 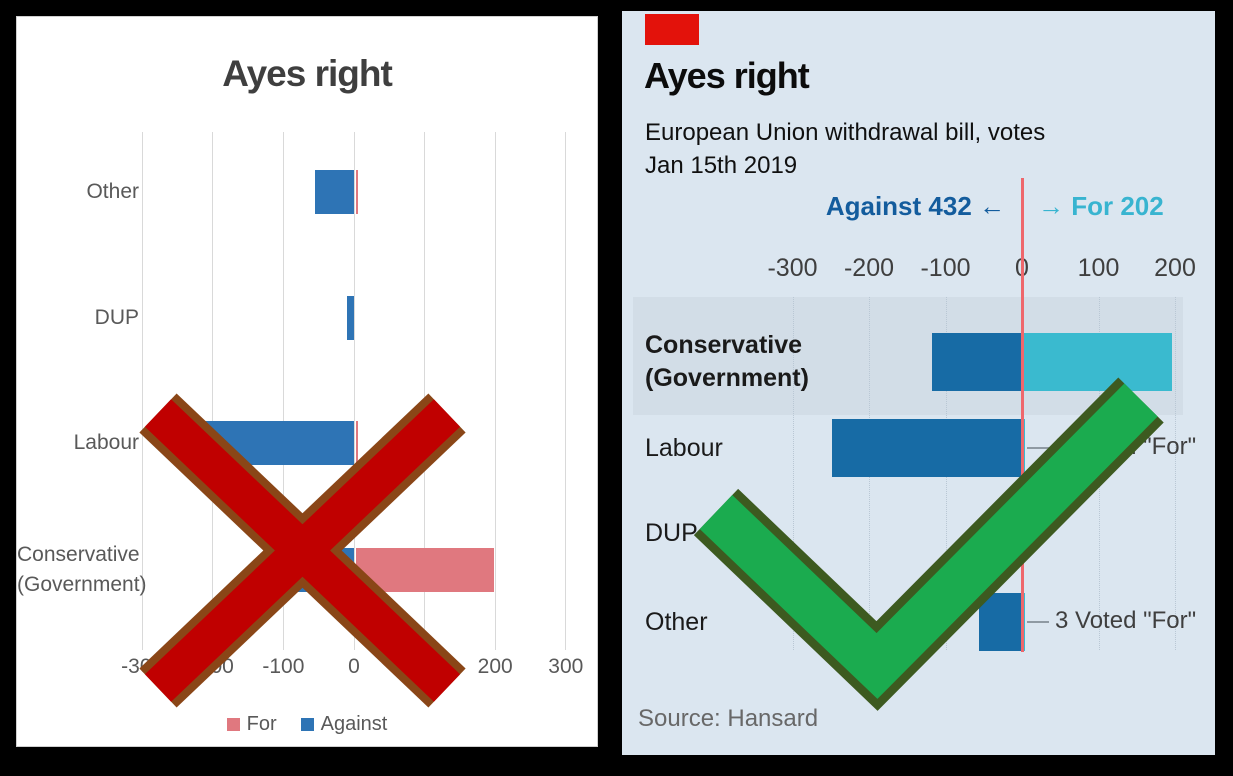 I want to click on right-chart-title: Ayes right, so click(x=727, y=75).